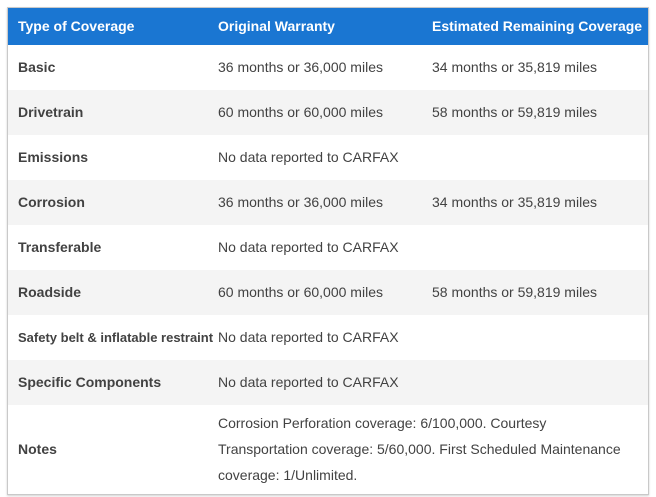  I want to click on header-estimated-remaining-coverage: Estimated Remaining Coverage, so click(535, 26).